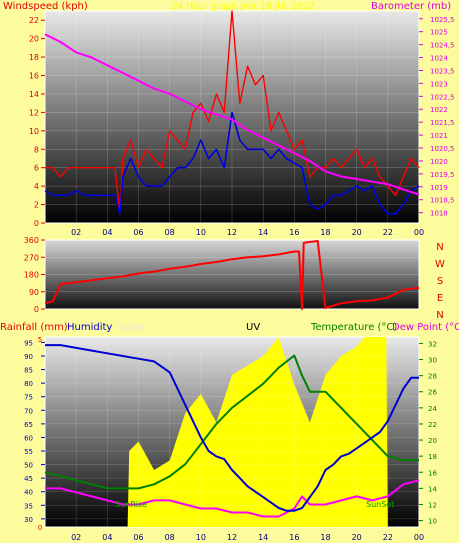 The image size is (459, 543). I want to click on baro-tick-label: 1024, so click(439, 59).